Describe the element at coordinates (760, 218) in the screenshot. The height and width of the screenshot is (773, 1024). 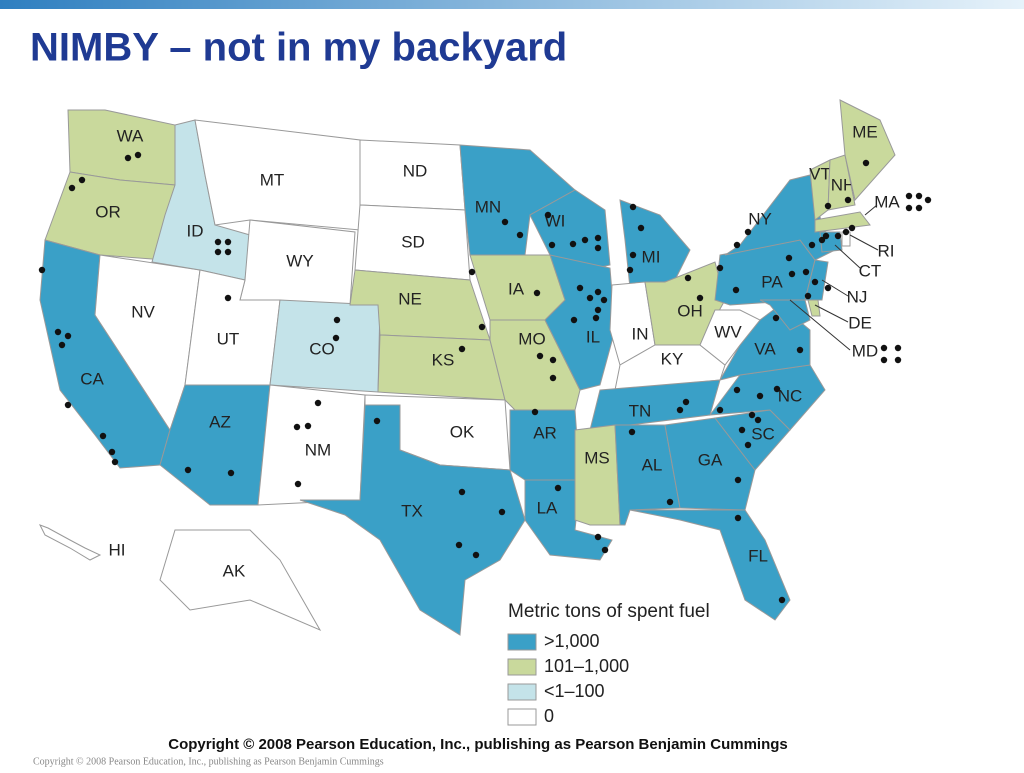
I see `state-label: NY` at that location.